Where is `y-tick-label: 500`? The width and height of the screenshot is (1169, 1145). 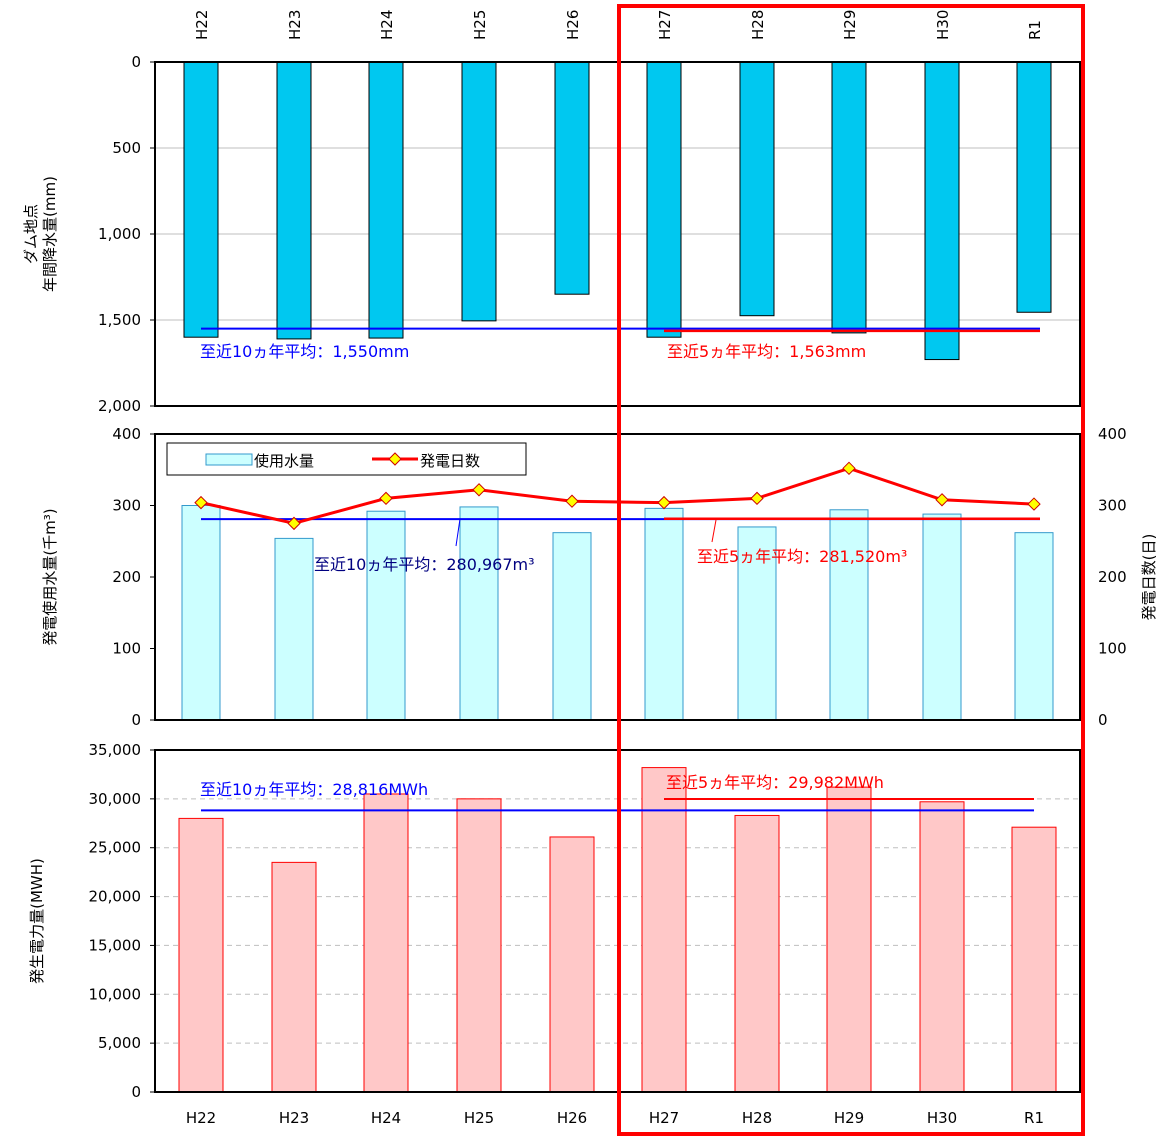
y-tick-label: 500 is located at coordinates (126, 148).